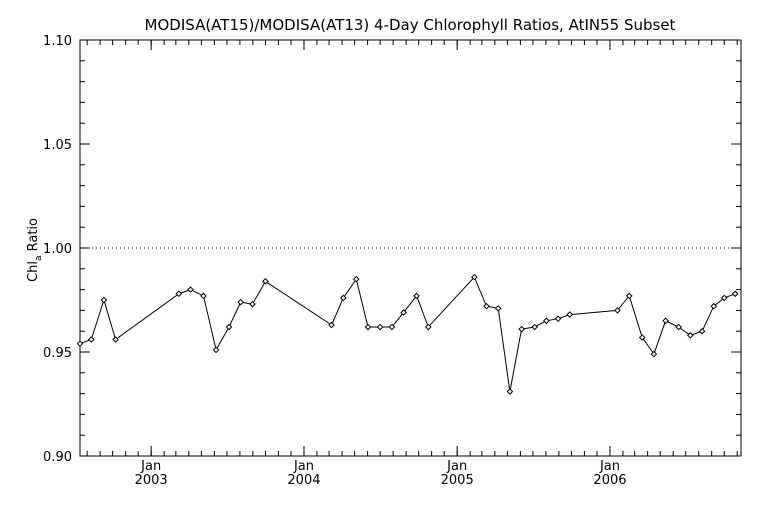 This screenshot has height=512, width=768. I want to click on svg-text: Chla Ratio, so click(35, 250).